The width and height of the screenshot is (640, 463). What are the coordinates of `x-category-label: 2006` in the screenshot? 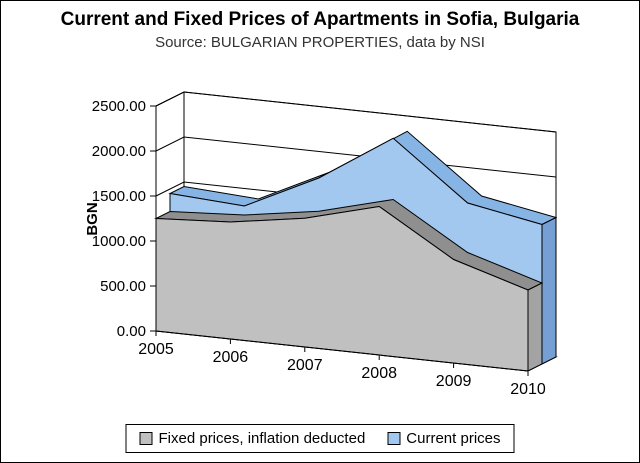 It's located at (231, 357).